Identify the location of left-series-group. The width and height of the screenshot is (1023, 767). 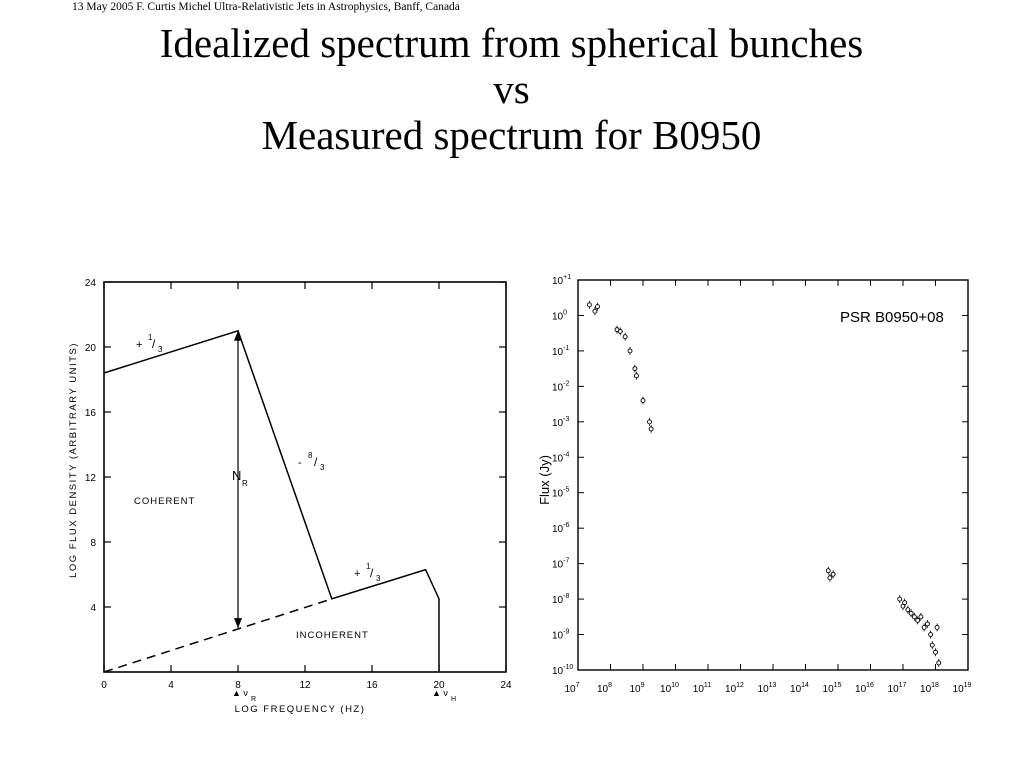
(271, 501).